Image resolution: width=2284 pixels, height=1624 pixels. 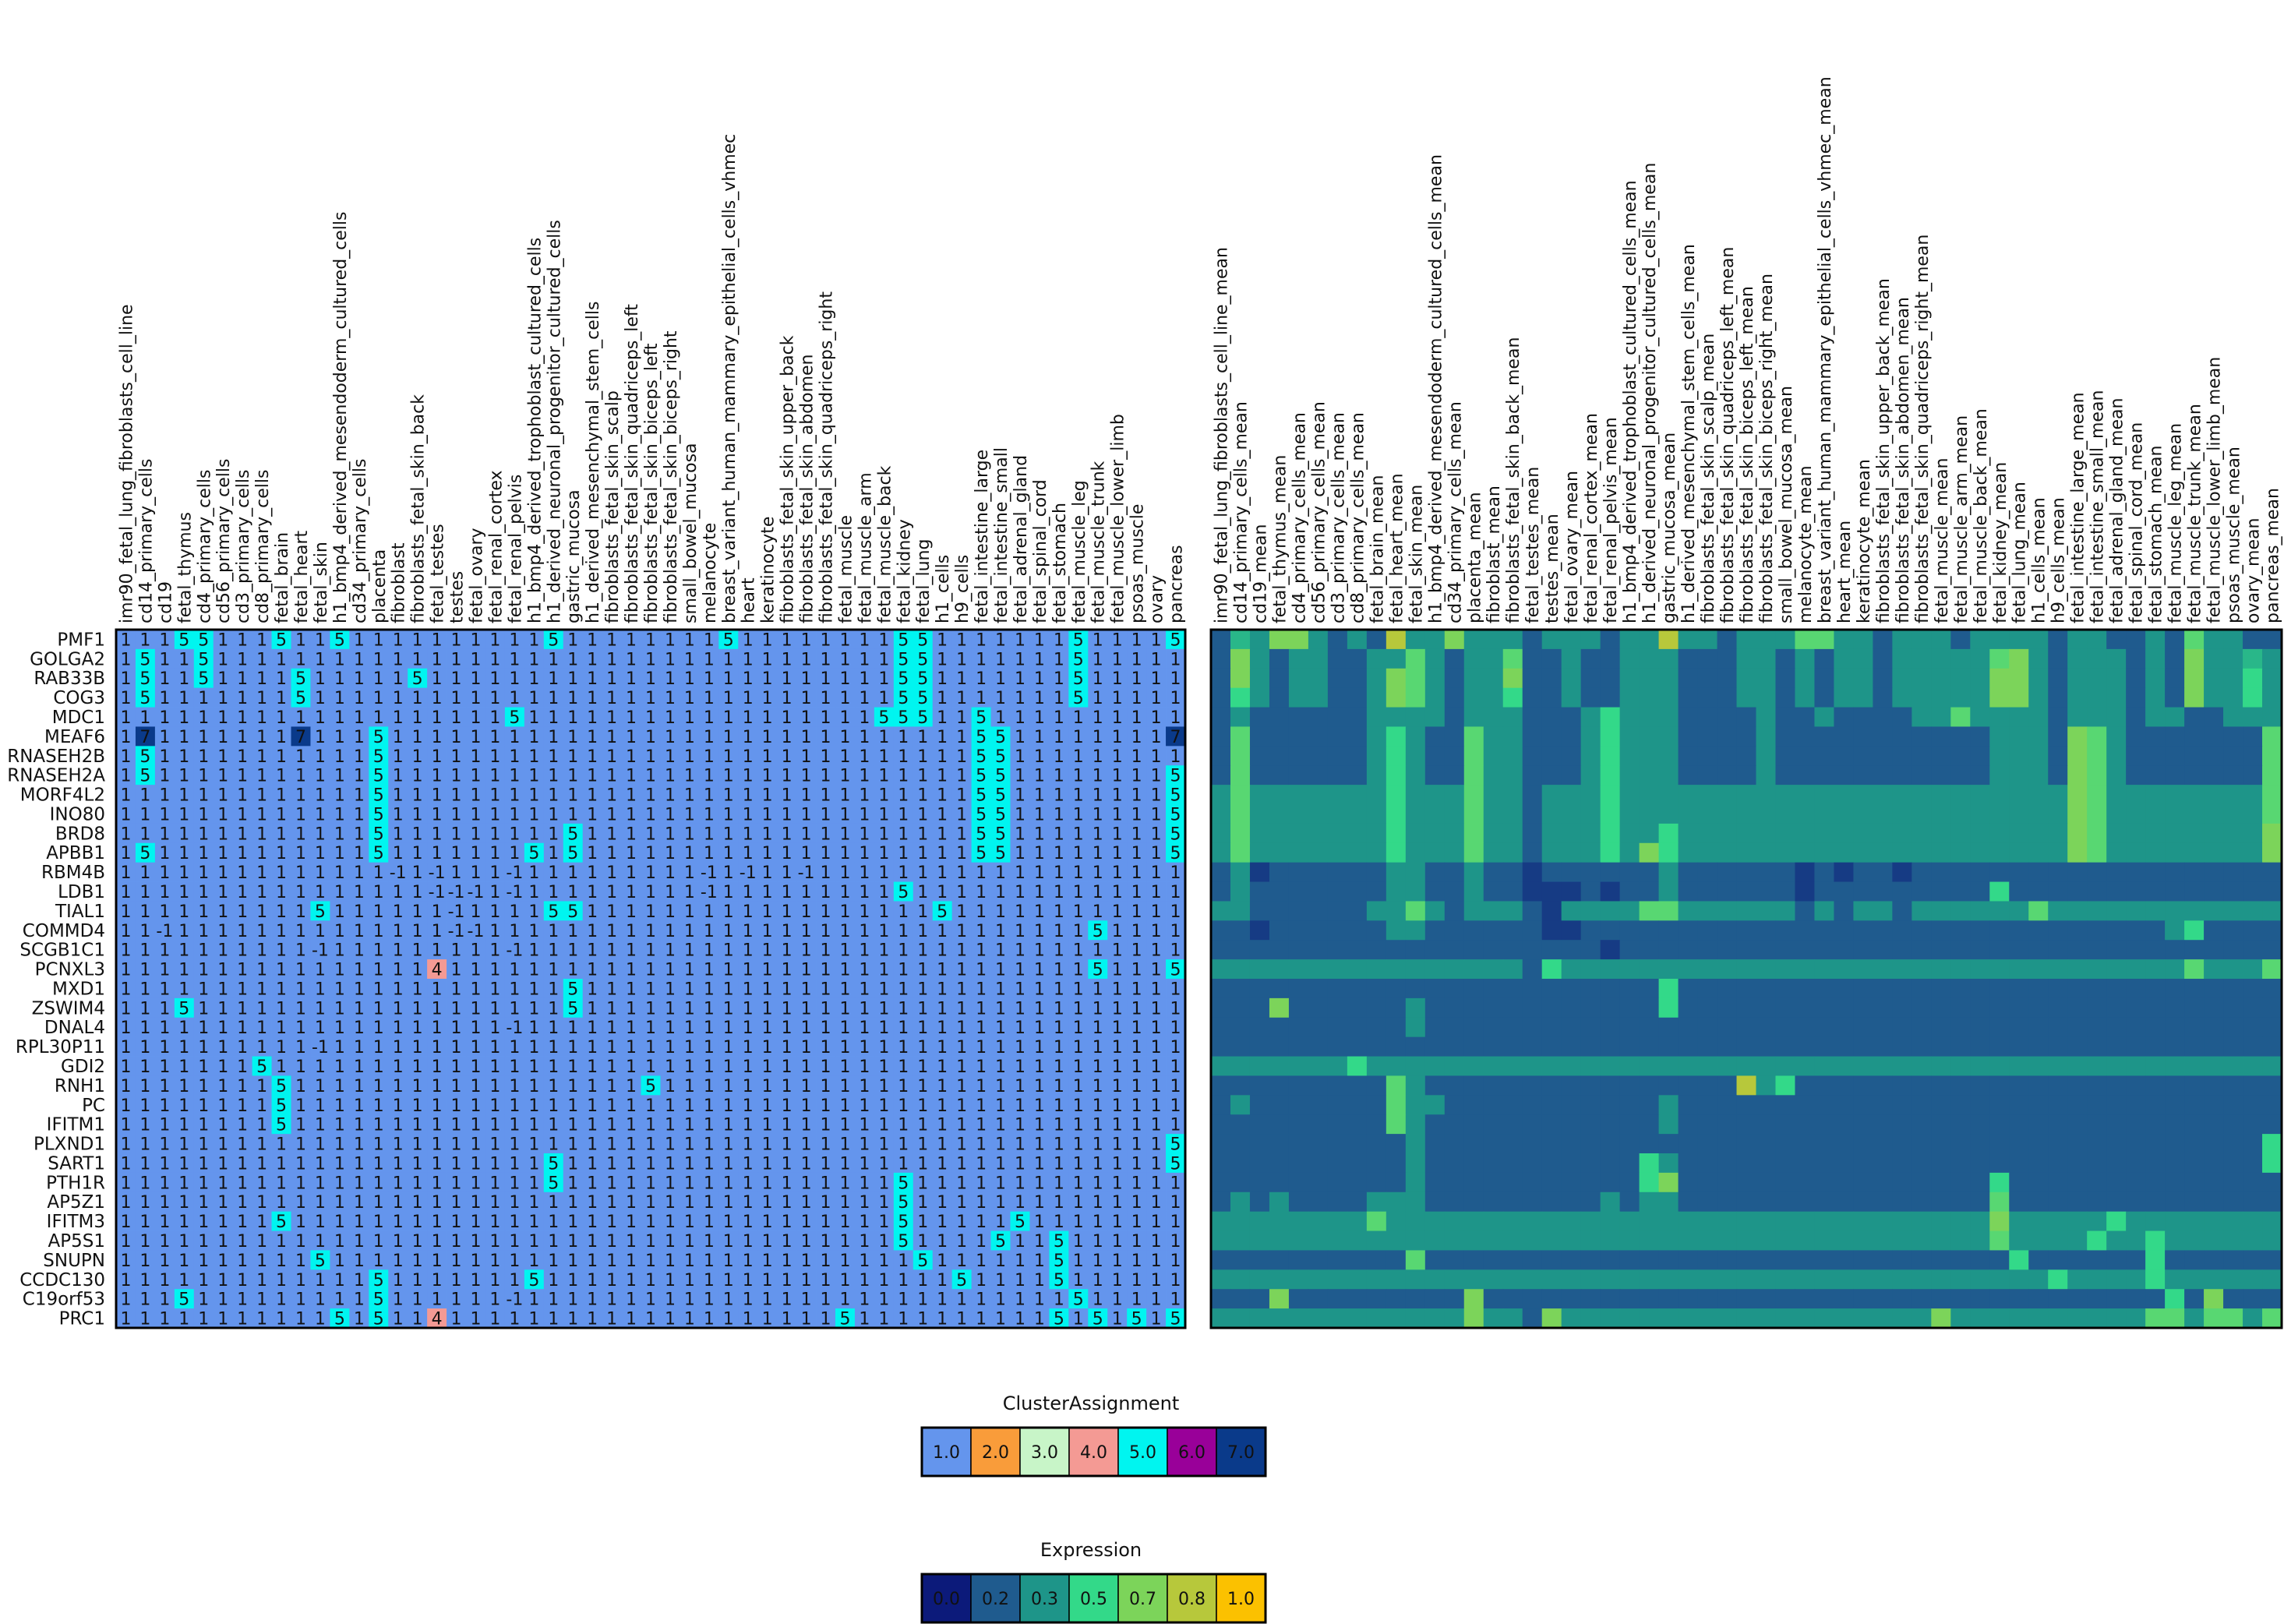 I want to click on column-label-fetal-kidney: fetal_kidney, so click(x=904, y=571).